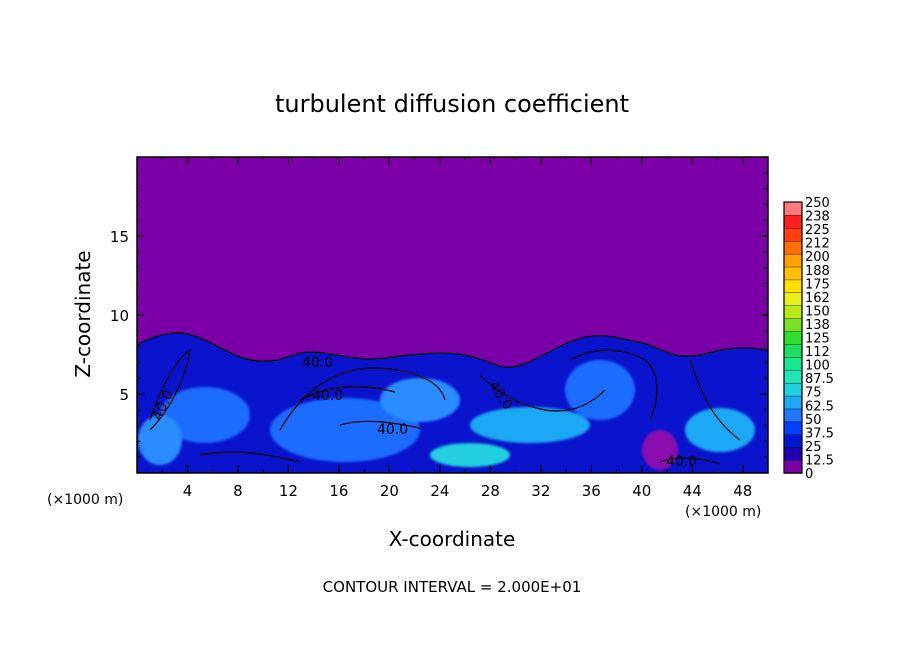 The height and width of the screenshot is (654, 904). What do you see at coordinates (452, 104) in the screenshot?
I see `chart-title: turbulent diffusion coefficient` at bounding box center [452, 104].